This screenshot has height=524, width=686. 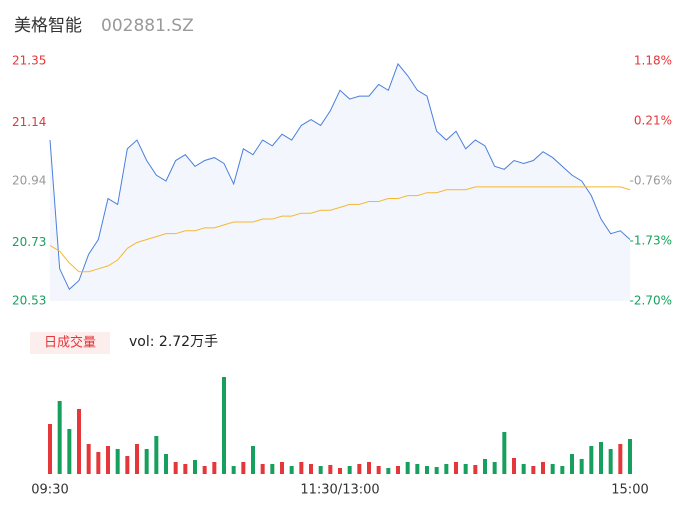 I want to click on y2-tick-label: -1.73%, so click(x=651, y=241).